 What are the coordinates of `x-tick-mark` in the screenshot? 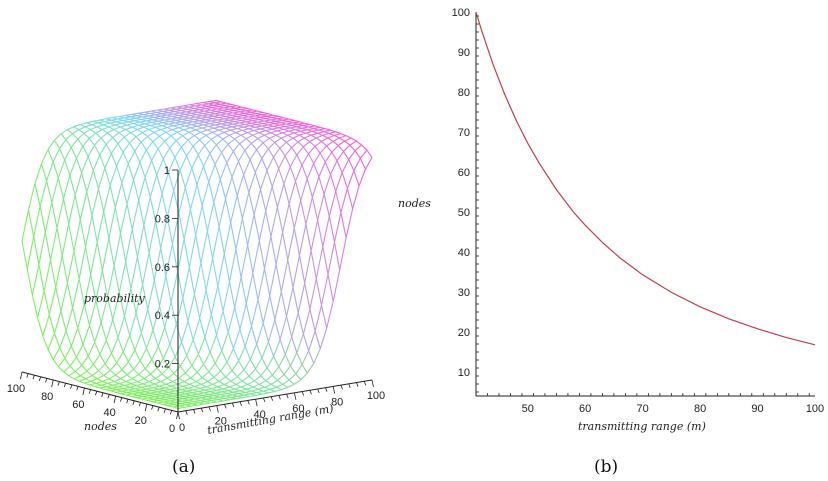 It's located at (256, 403).